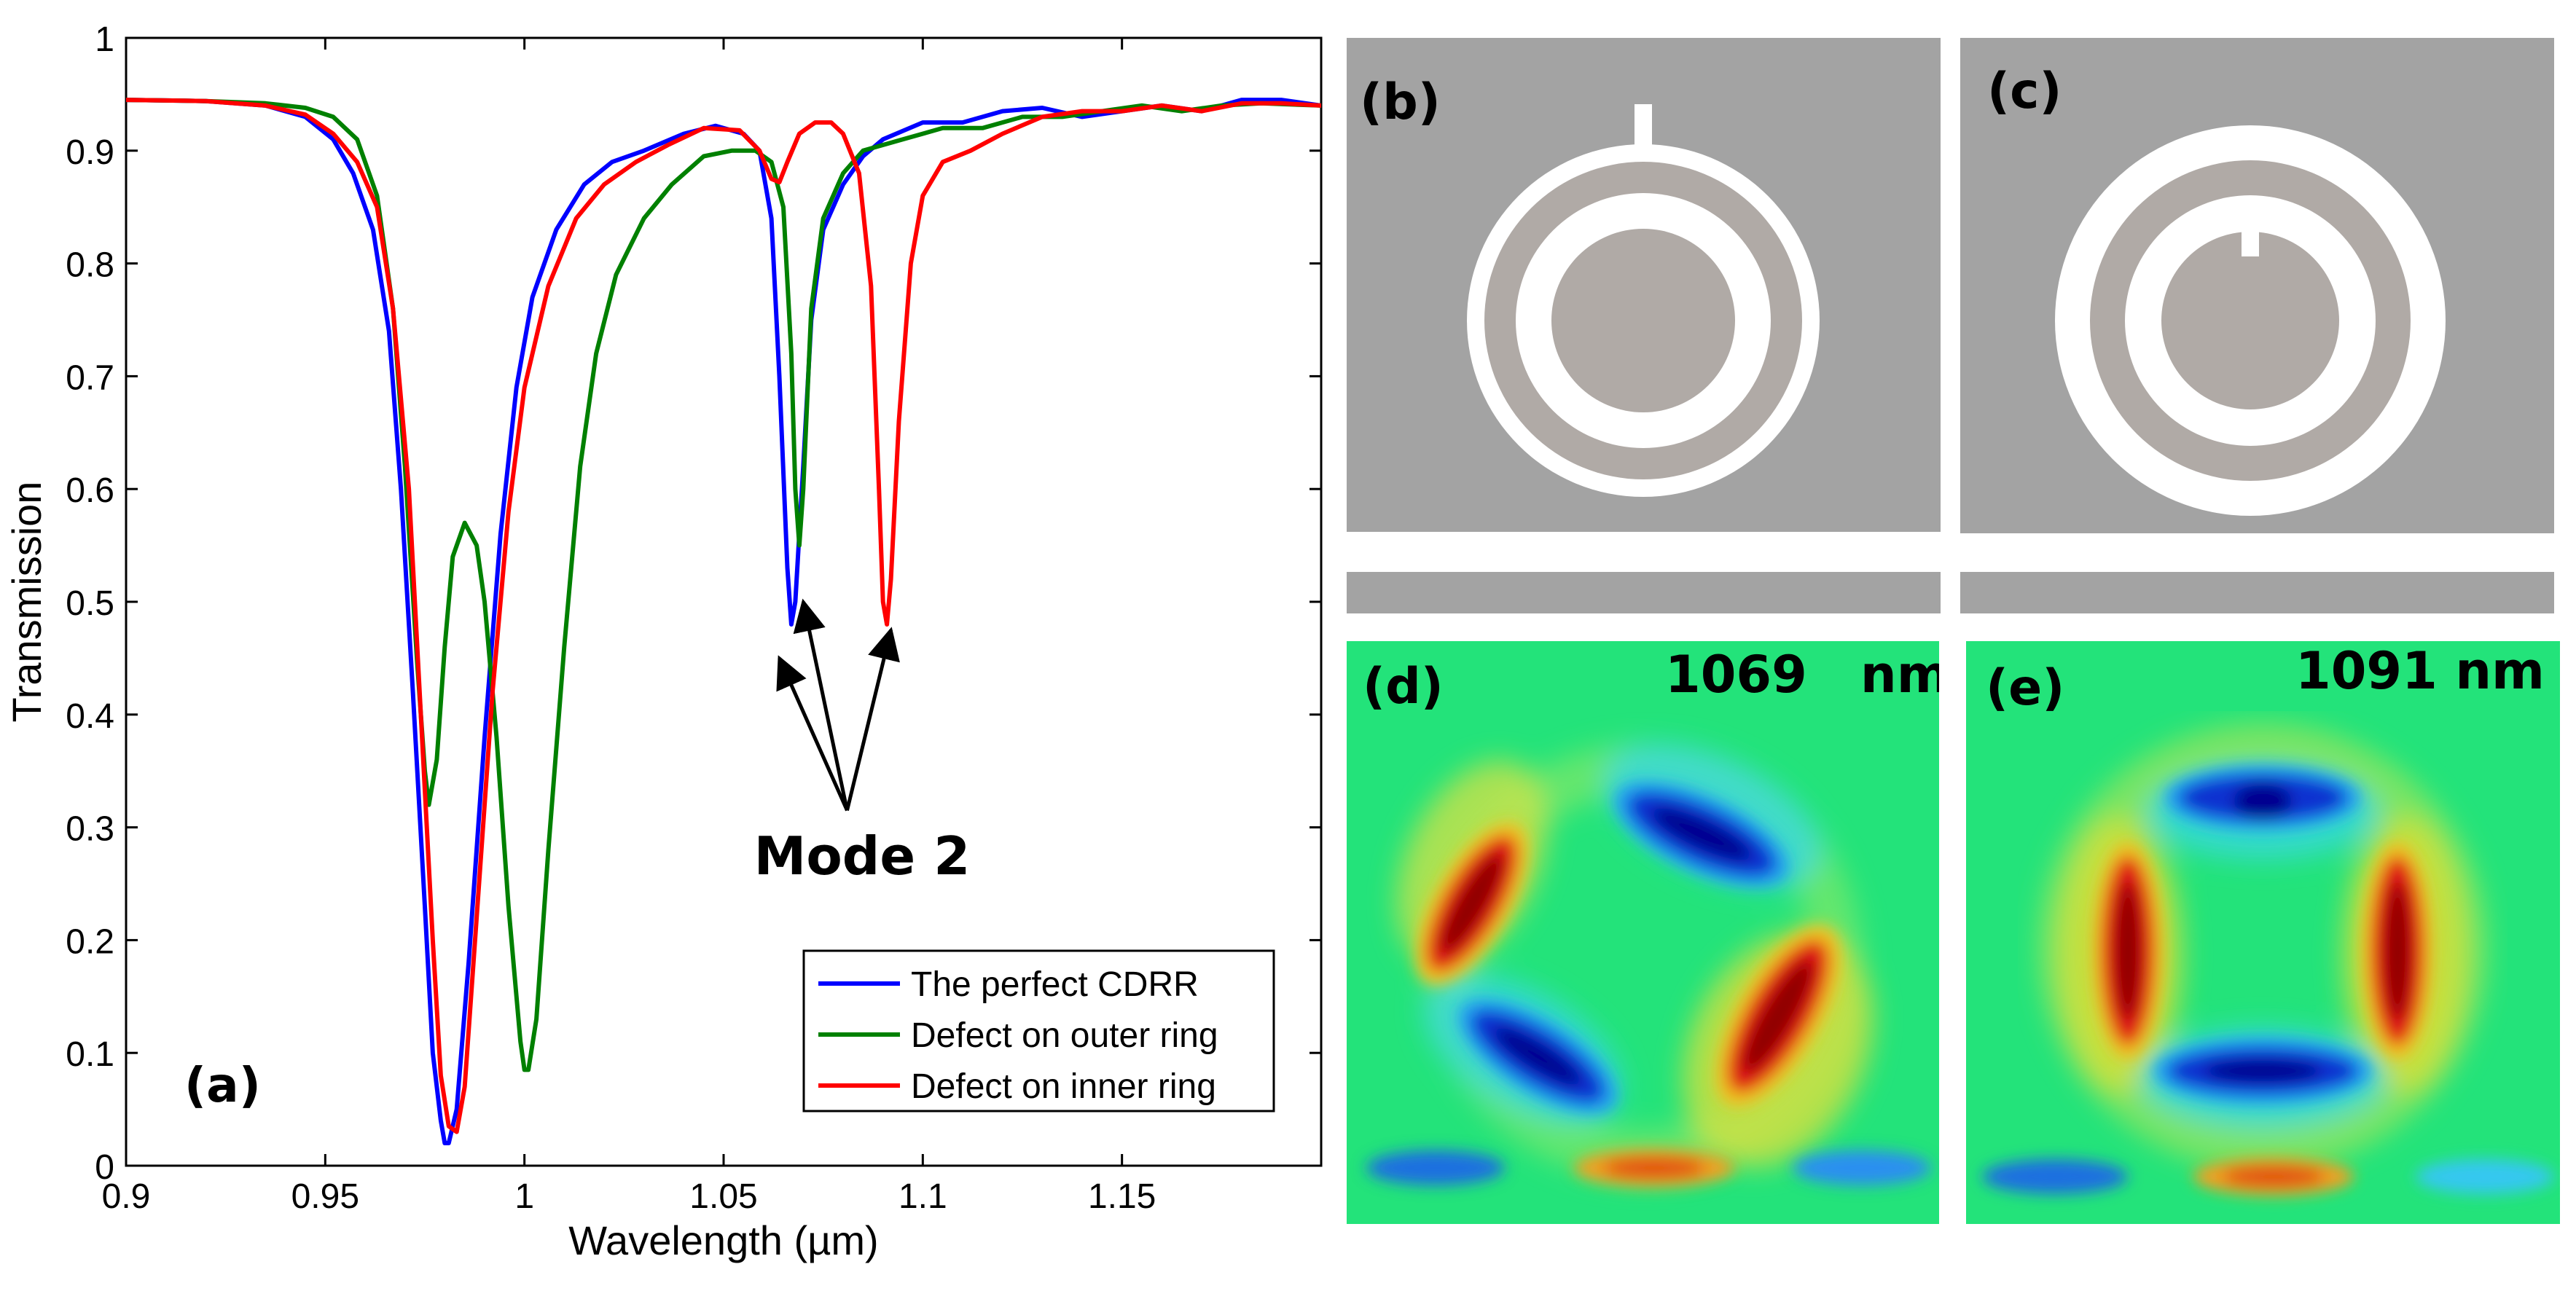 This screenshot has height=1291, width=2576. What do you see at coordinates (1403, 686) in the screenshot?
I see `panel-label-d: (d)` at bounding box center [1403, 686].